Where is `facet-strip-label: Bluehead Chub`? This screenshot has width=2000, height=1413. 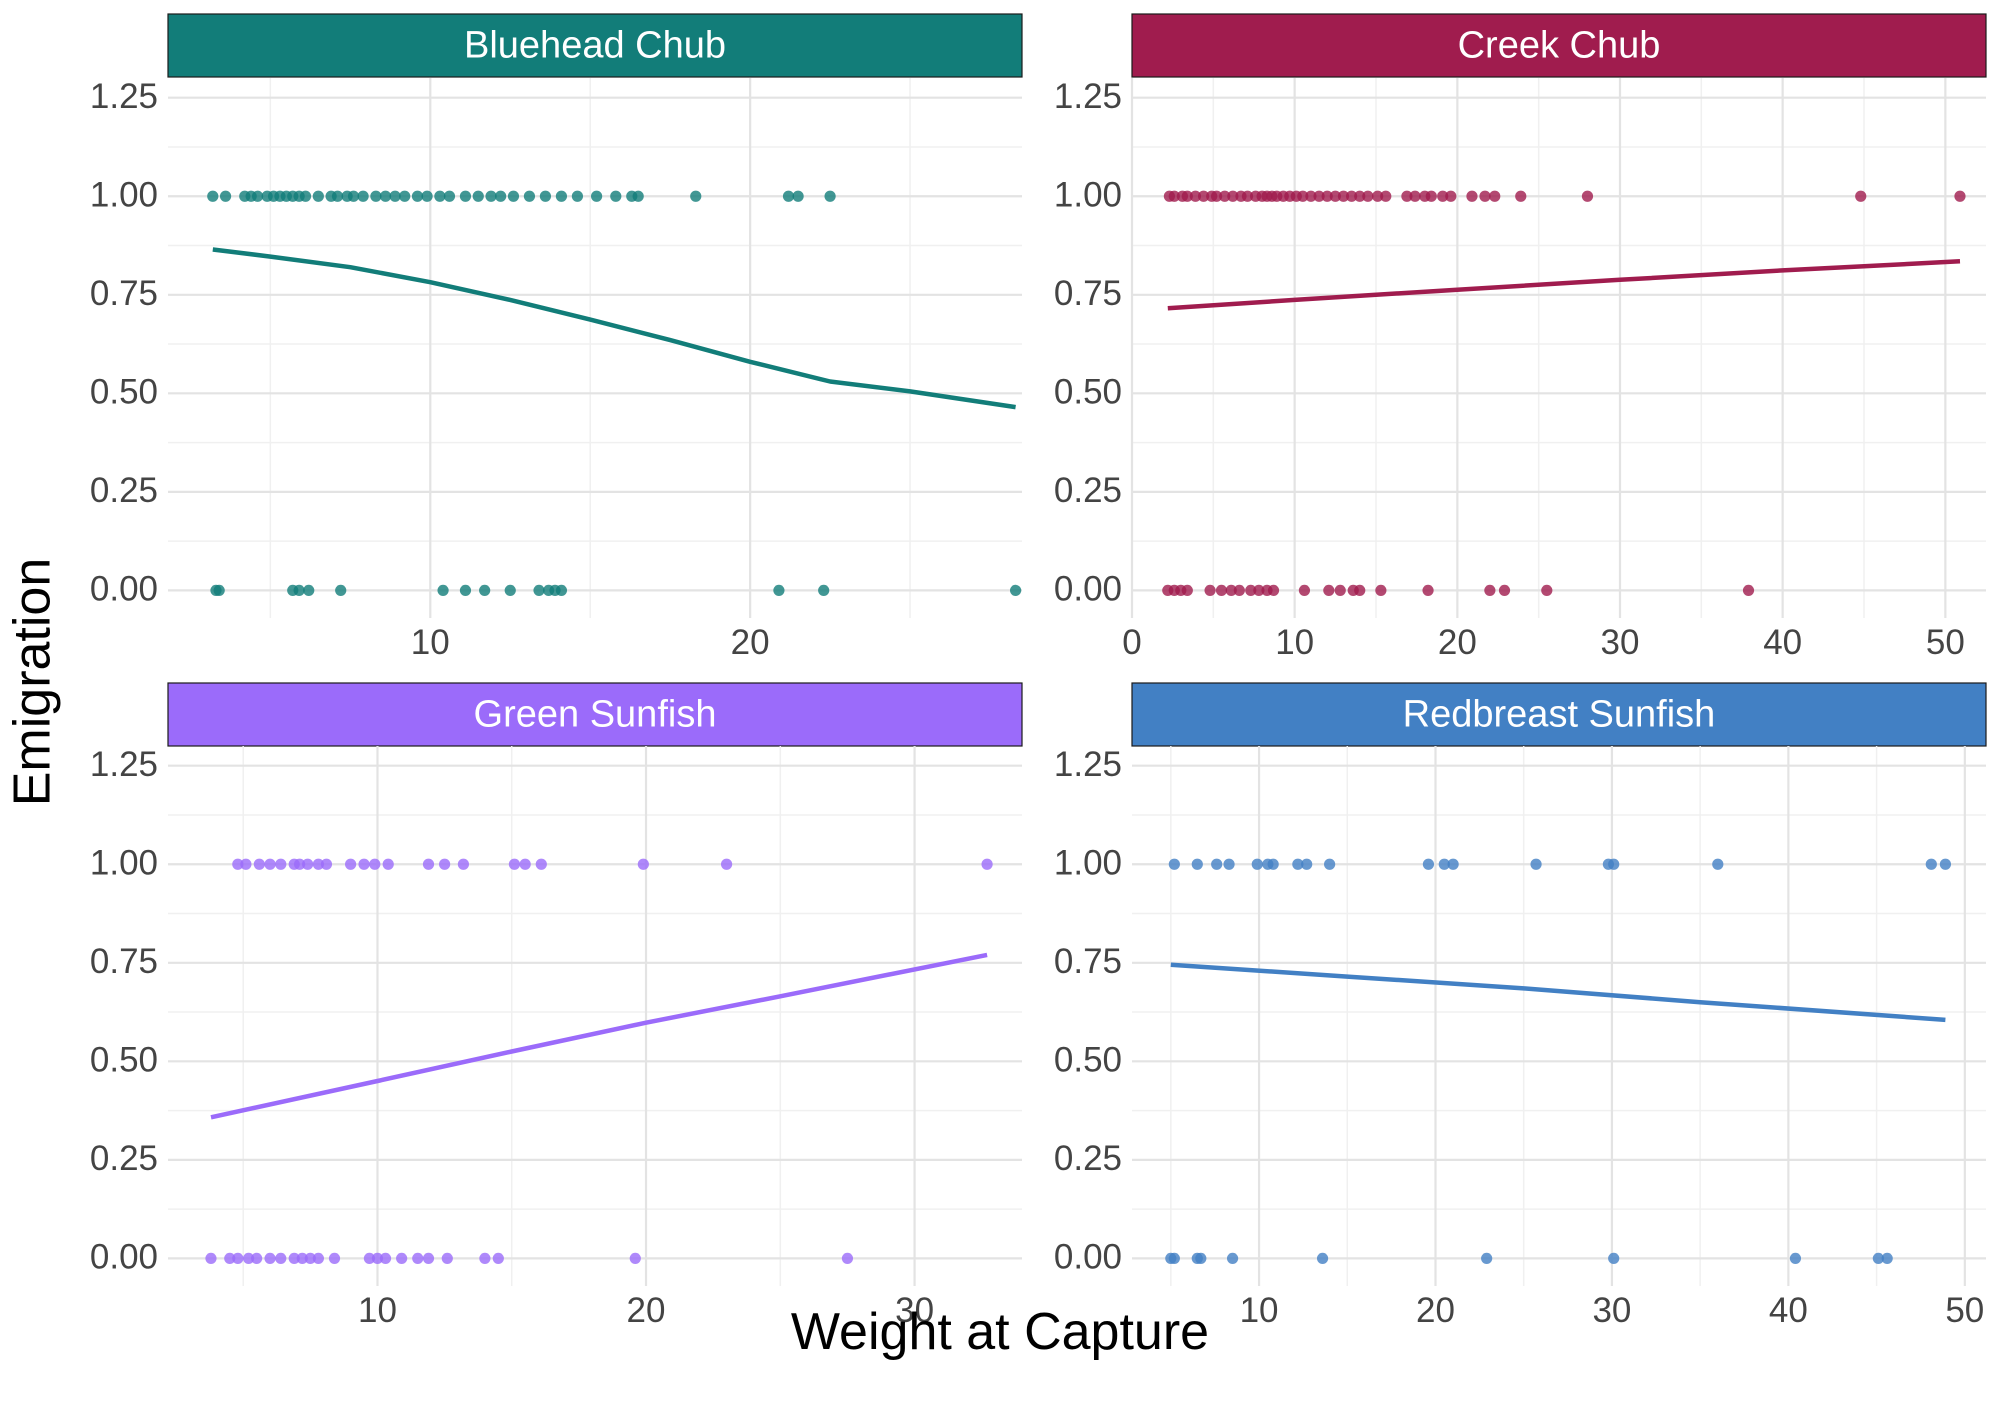 facet-strip-label: Bluehead Chub is located at coordinates (595, 46).